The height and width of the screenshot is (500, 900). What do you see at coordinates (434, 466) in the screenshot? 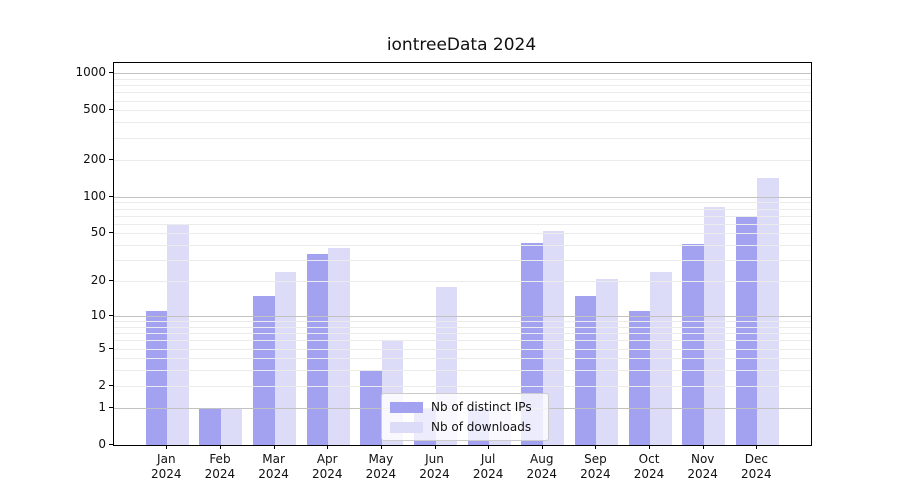
I see `x-tick-label: Jun 2024` at bounding box center [434, 466].